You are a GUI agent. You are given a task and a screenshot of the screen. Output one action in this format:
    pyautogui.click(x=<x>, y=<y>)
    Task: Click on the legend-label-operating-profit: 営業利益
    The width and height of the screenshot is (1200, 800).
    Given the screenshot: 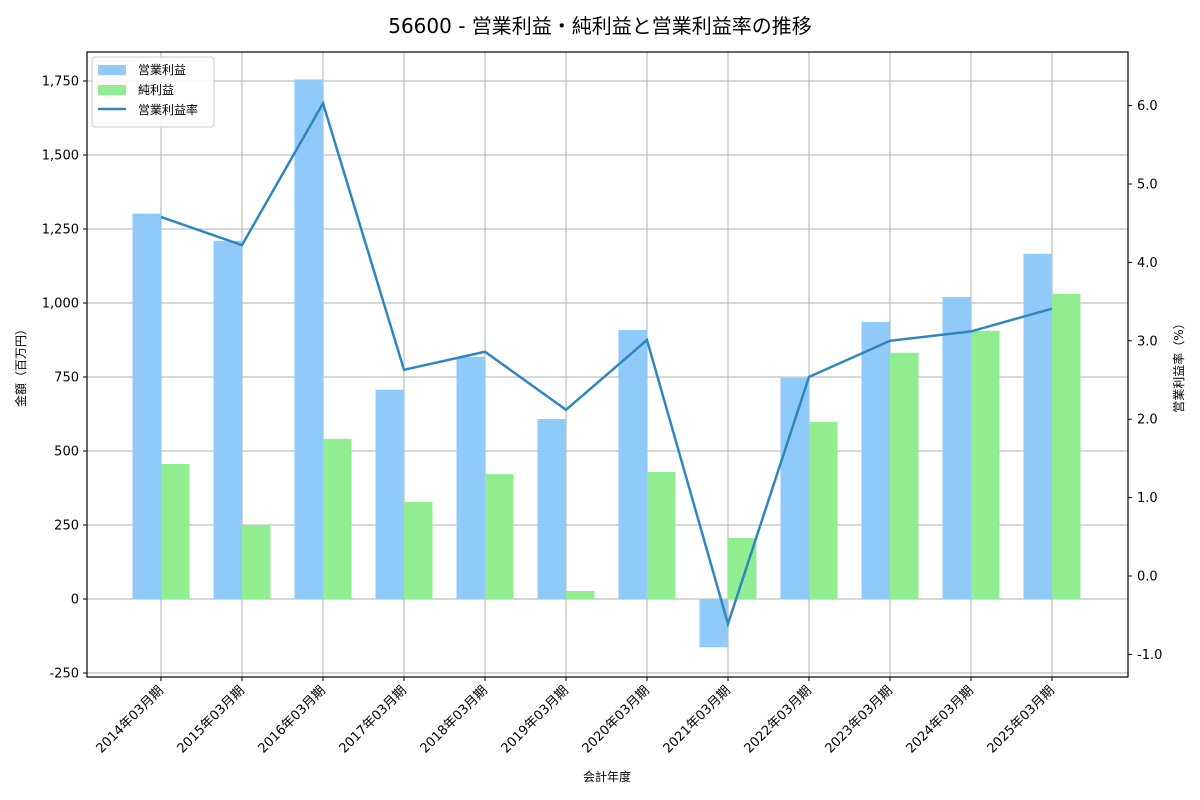 What is the action you would take?
    pyautogui.click(x=162, y=70)
    